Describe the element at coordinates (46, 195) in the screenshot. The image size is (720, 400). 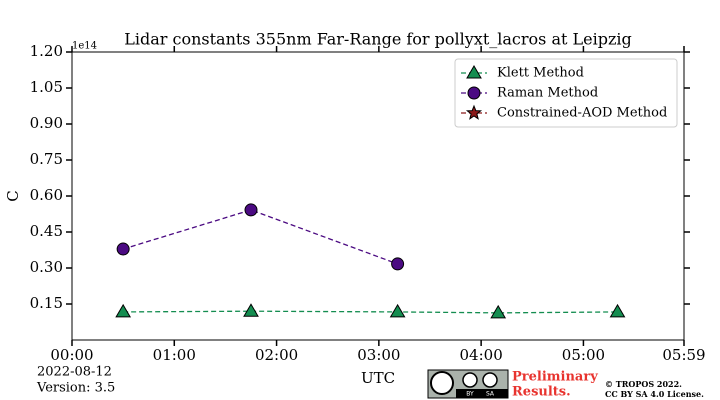
I see `y-tick-label: 0.60` at that location.